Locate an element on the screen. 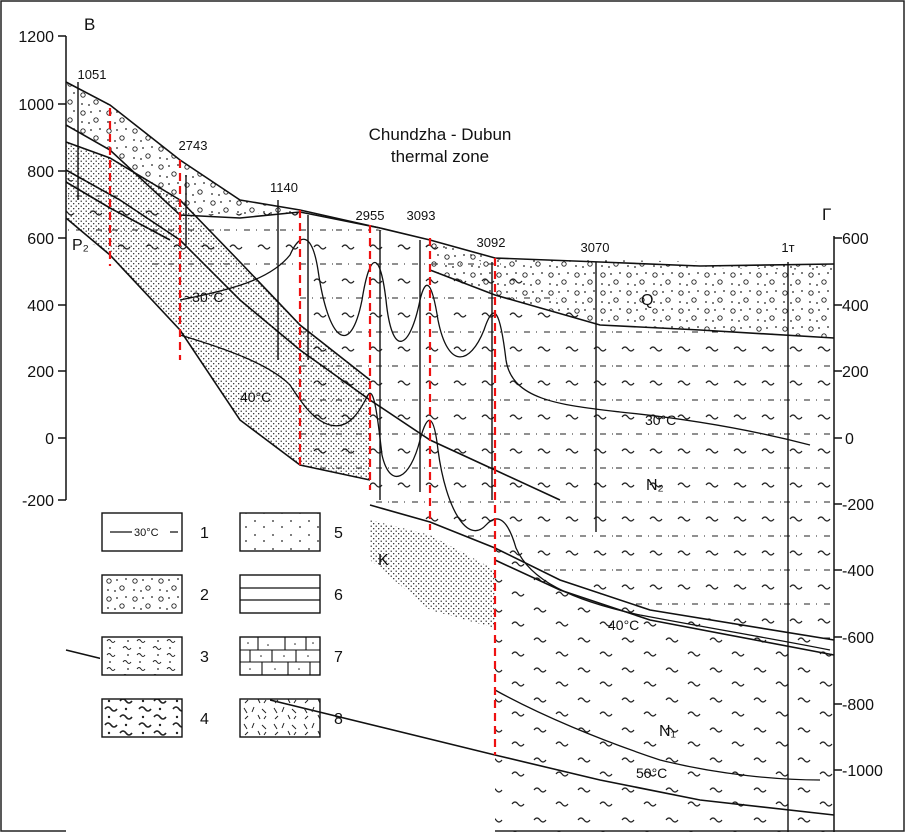 This screenshot has width=905, height=832. well-label: 3070 is located at coordinates (595, 247).